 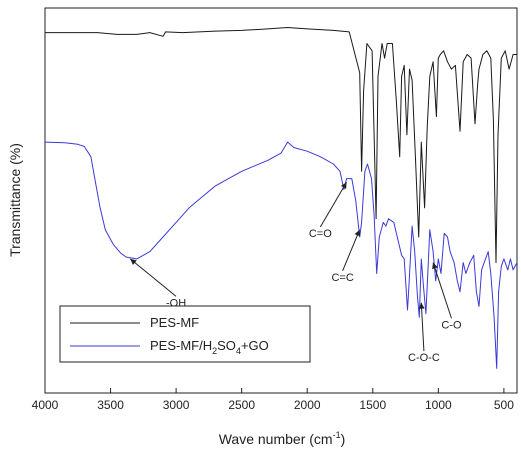 I want to click on legend-label-end: +GO, so click(x=255, y=345).